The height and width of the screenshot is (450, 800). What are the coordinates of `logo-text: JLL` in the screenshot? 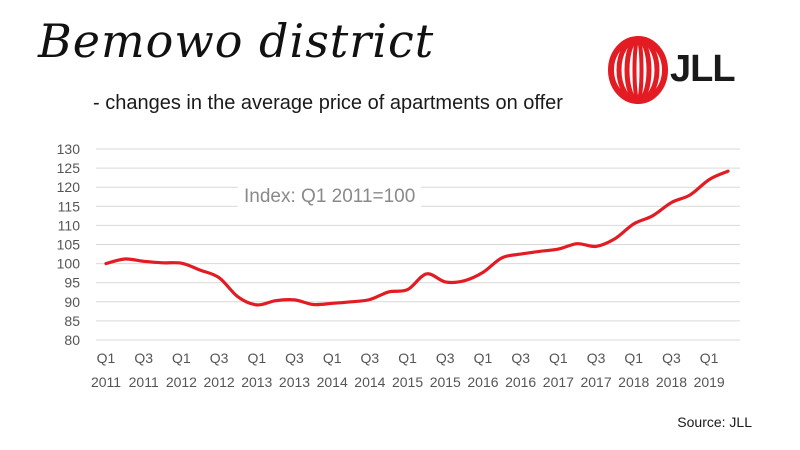 It's located at (703, 69).